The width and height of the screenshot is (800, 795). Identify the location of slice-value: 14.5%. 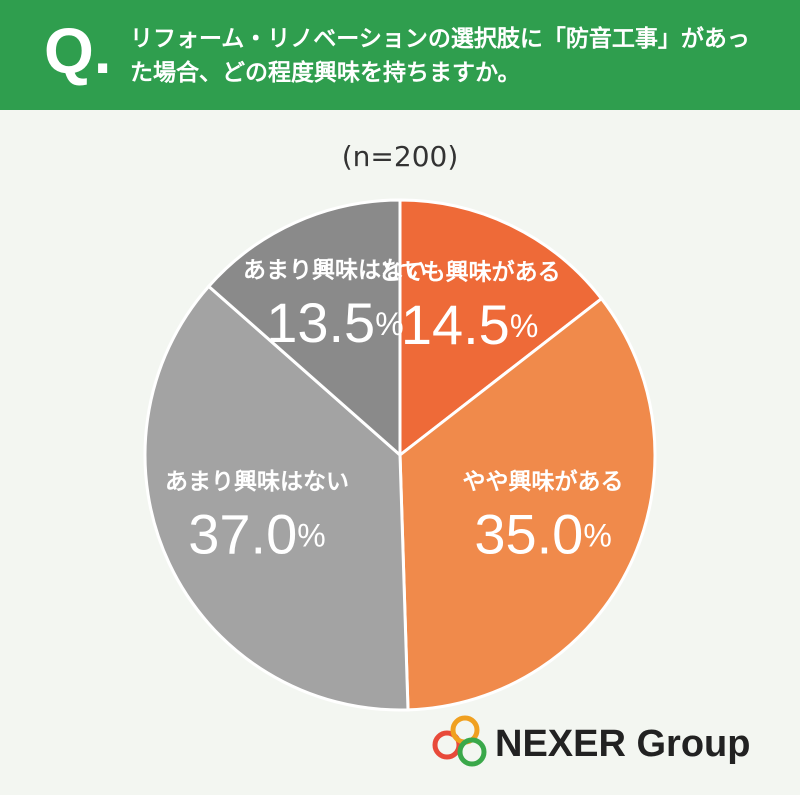
(469, 324).